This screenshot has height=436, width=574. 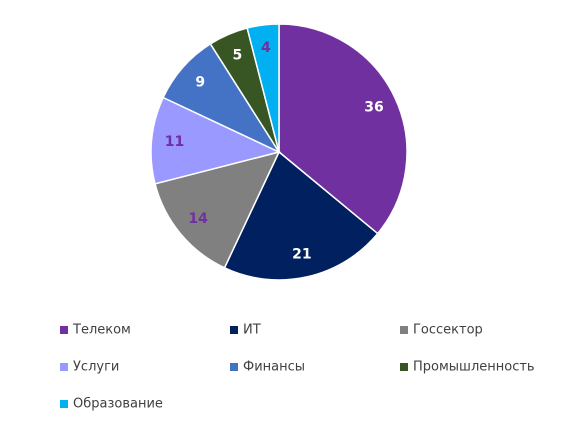 What do you see at coordinates (266, 48) in the screenshot?
I see `data-label: 4` at bounding box center [266, 48].